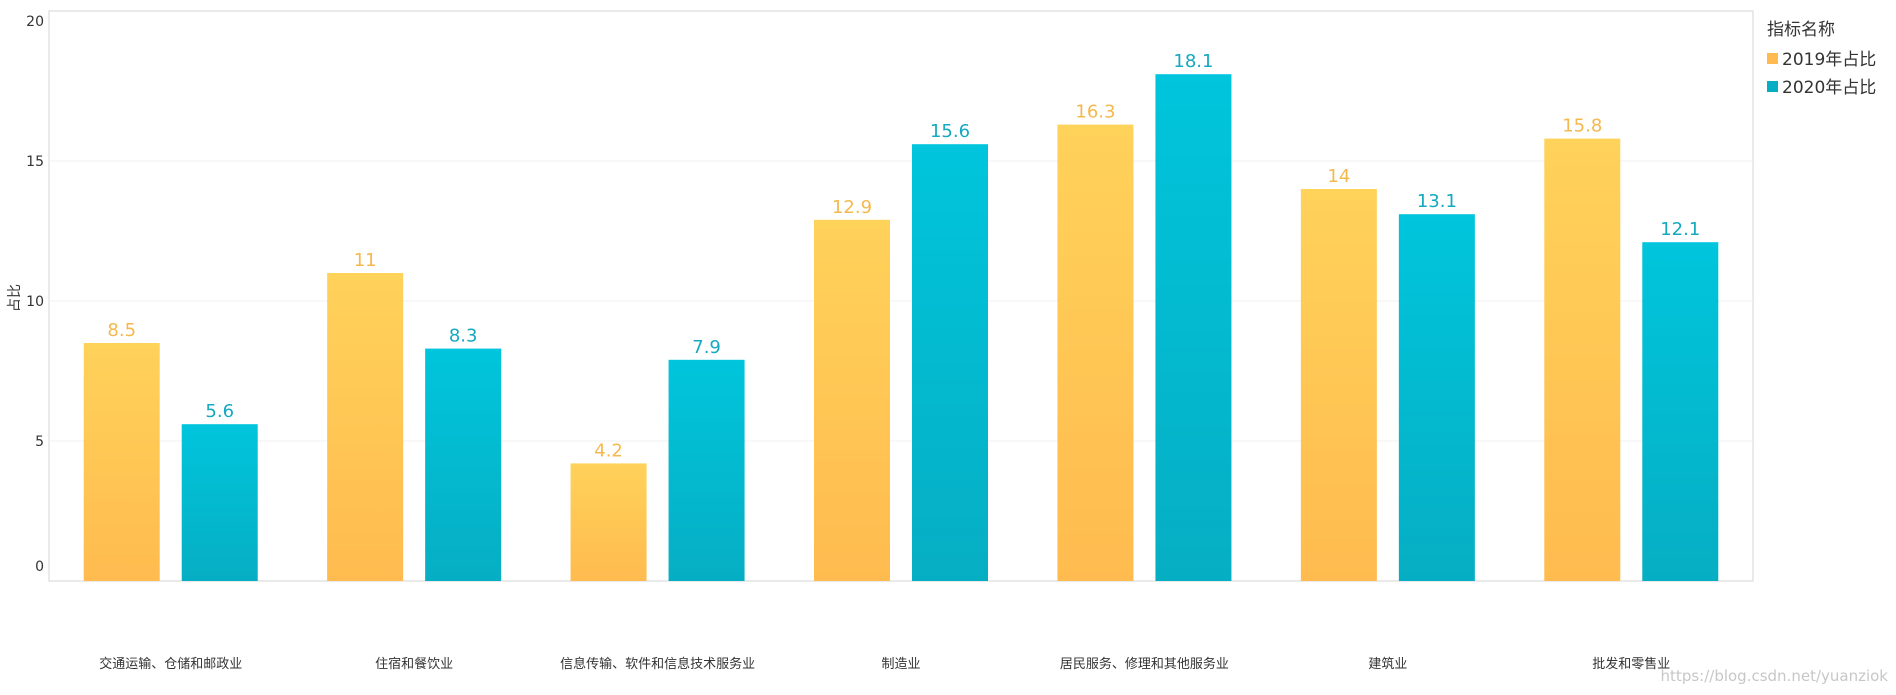  I want to click on legend-label-2020: 2020年占比, so click(1829, 88).